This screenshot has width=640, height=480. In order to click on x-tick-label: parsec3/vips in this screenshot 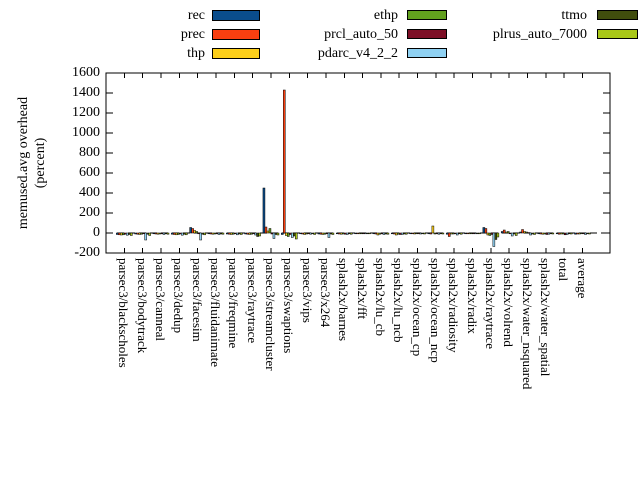, I will do `click(307, 290)`.